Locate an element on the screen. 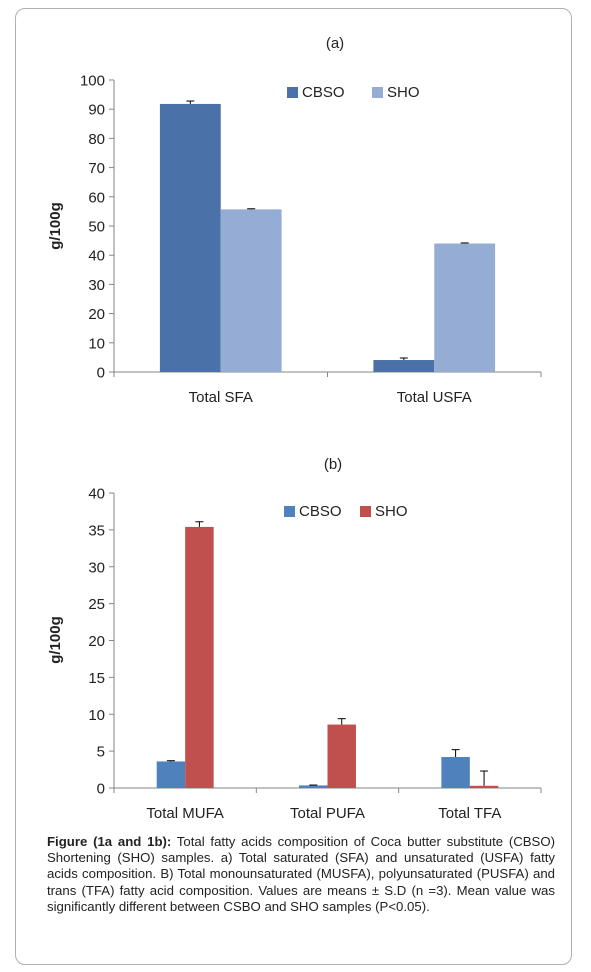  y-tick-label: 70 is located at coordinates (96, 168).